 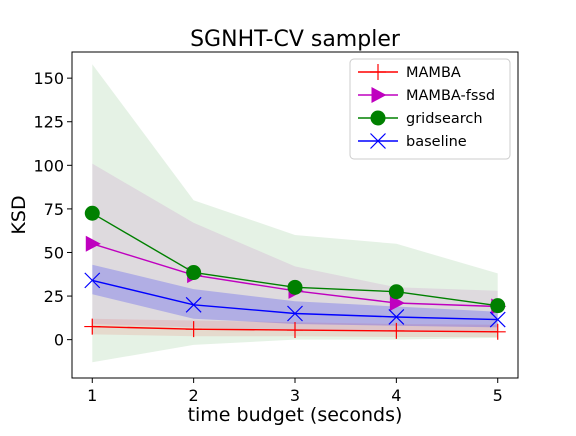 I want to click on x-tick-label: 2, so click(x=194, y=395).